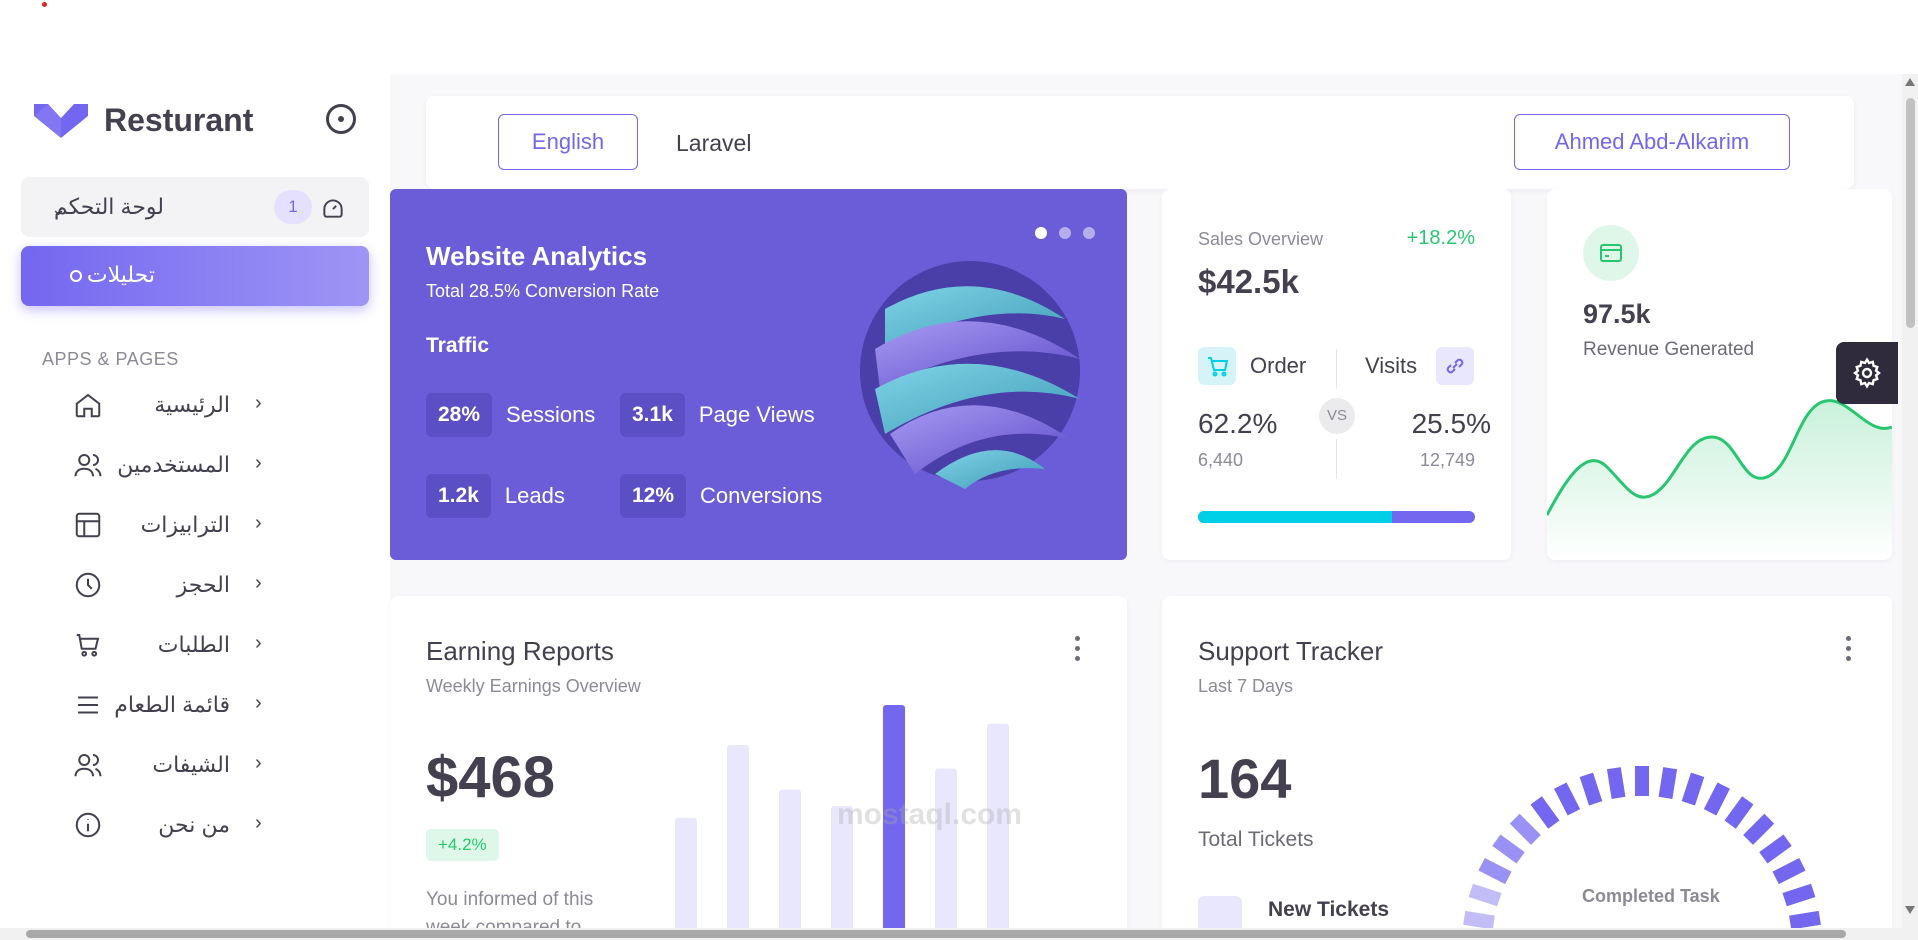  Describe the element at coordinates (458, 345) in the screenshot. I see `traffic-heading: Traffic` at that location.